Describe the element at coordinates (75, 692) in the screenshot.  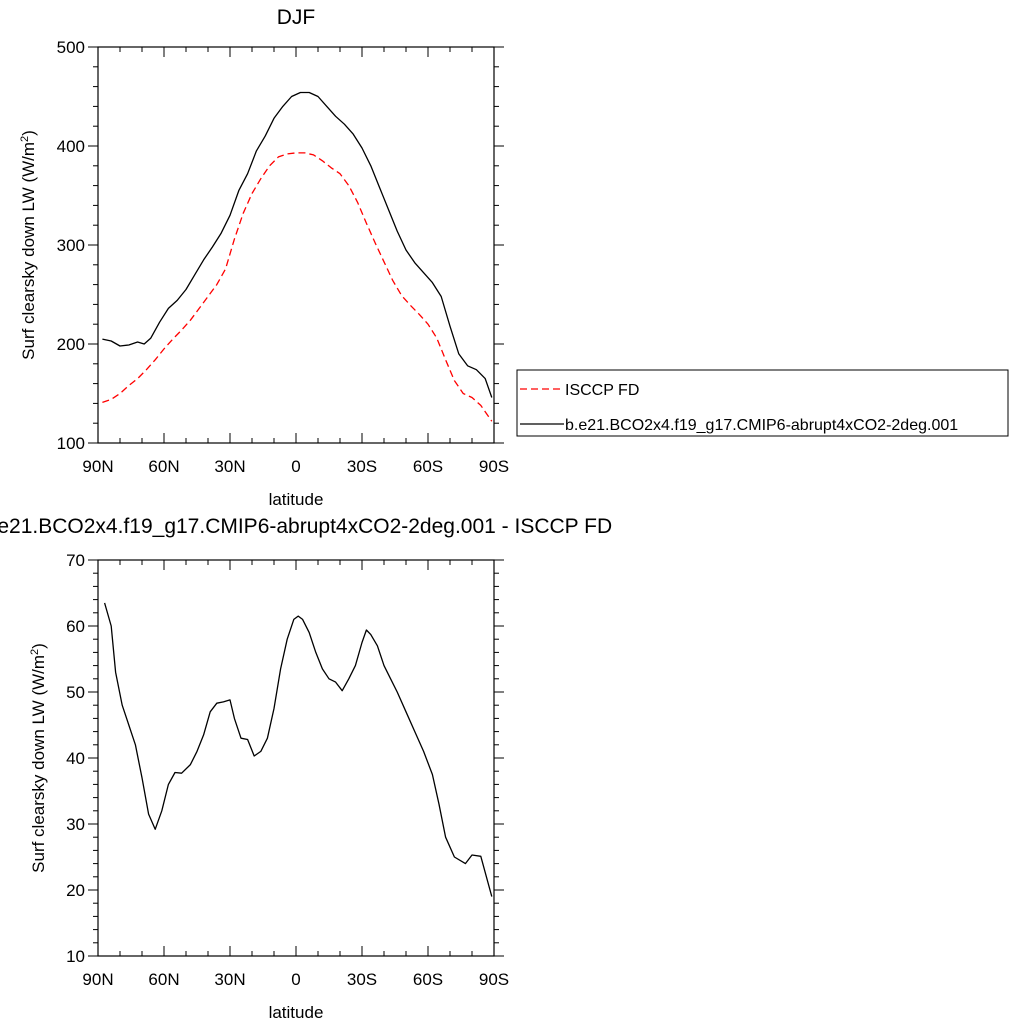
I see `bottom-y-tick-label: 50` at that location.